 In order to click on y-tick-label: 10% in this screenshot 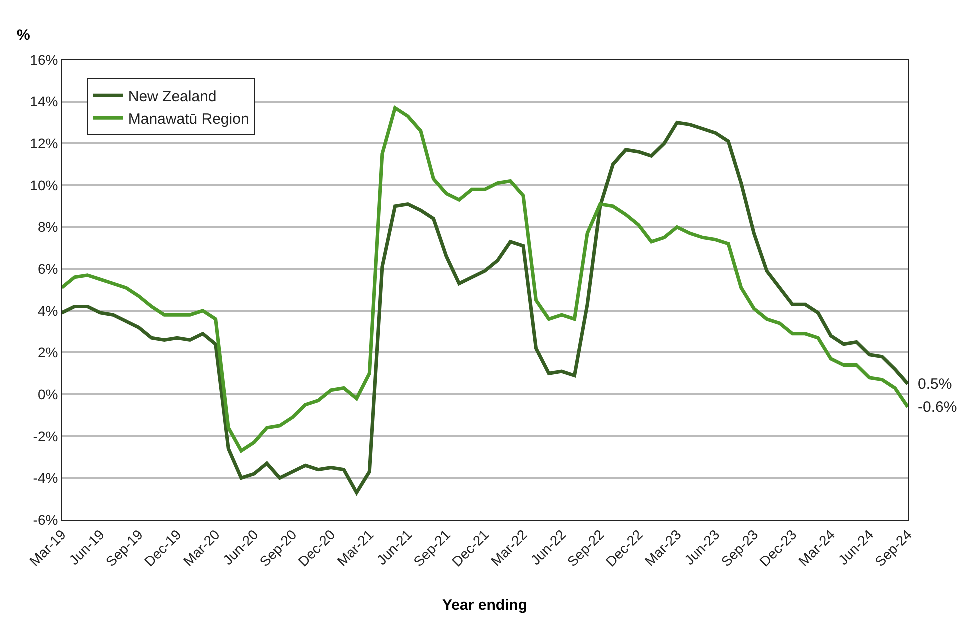, I will do `click(44, 185)`.